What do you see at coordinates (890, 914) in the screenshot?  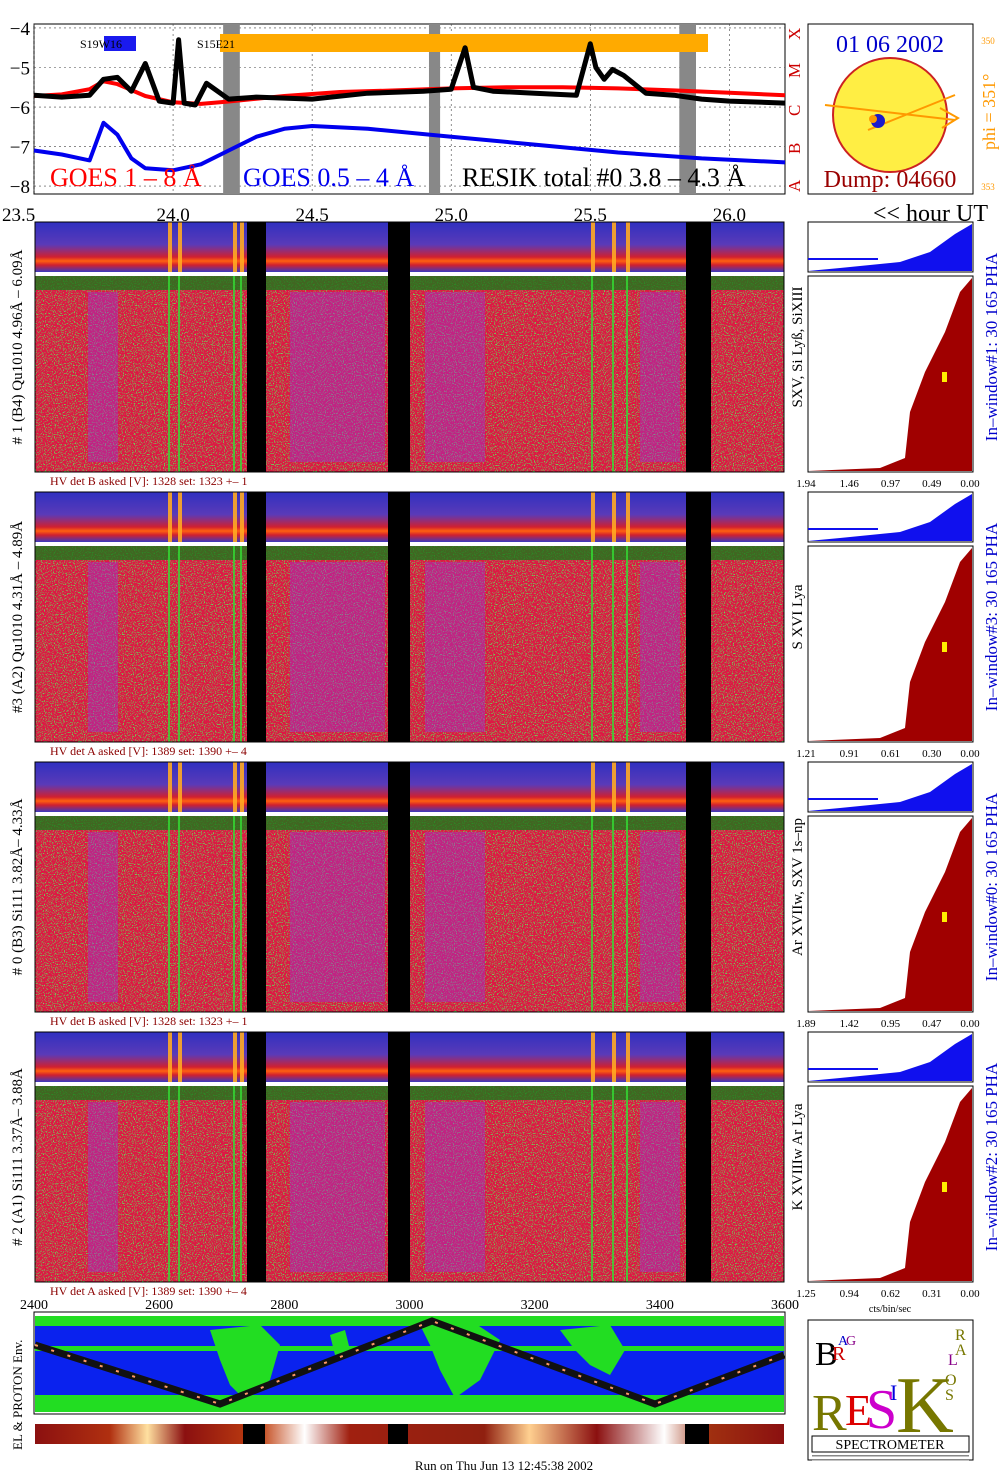 I see `pha-histogram` at bounding box center [890, 914].